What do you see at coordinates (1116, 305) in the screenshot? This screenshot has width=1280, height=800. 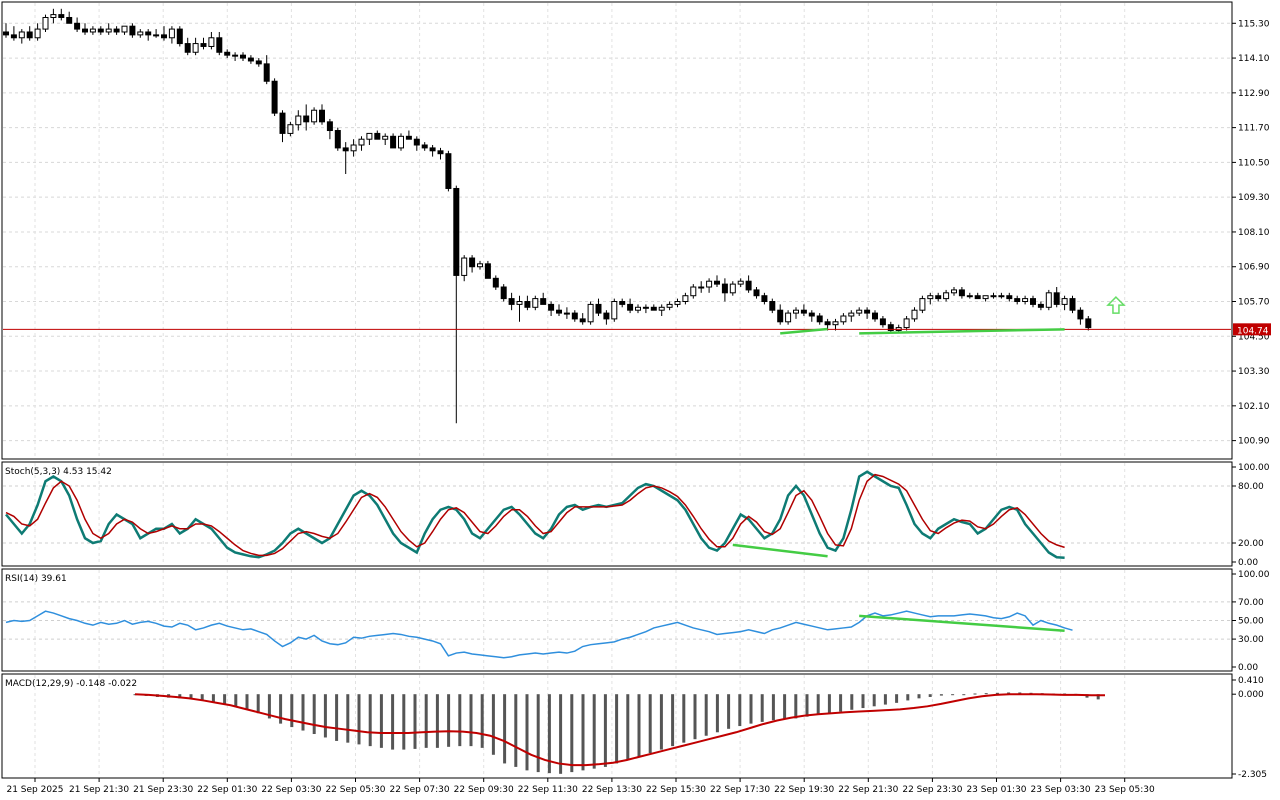 I see `up-arrow-icon` at bounding box center [1116, 305].